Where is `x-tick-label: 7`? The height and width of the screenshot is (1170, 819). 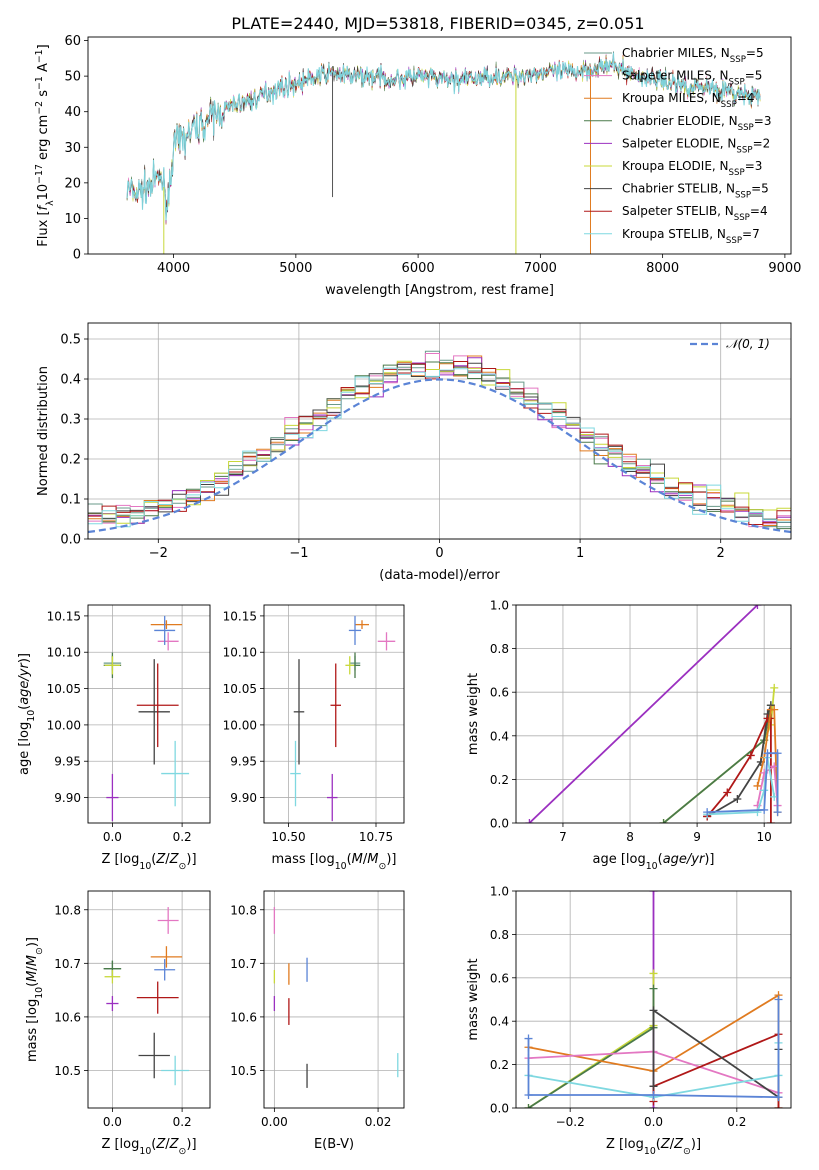
x-tick-label: 7 is located at coordinates (563, 837).